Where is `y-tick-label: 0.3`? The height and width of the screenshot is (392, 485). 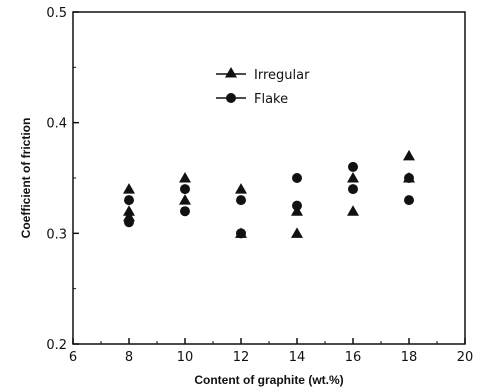
y-tick-label: 0.3 is located at coordinates (56, 234).